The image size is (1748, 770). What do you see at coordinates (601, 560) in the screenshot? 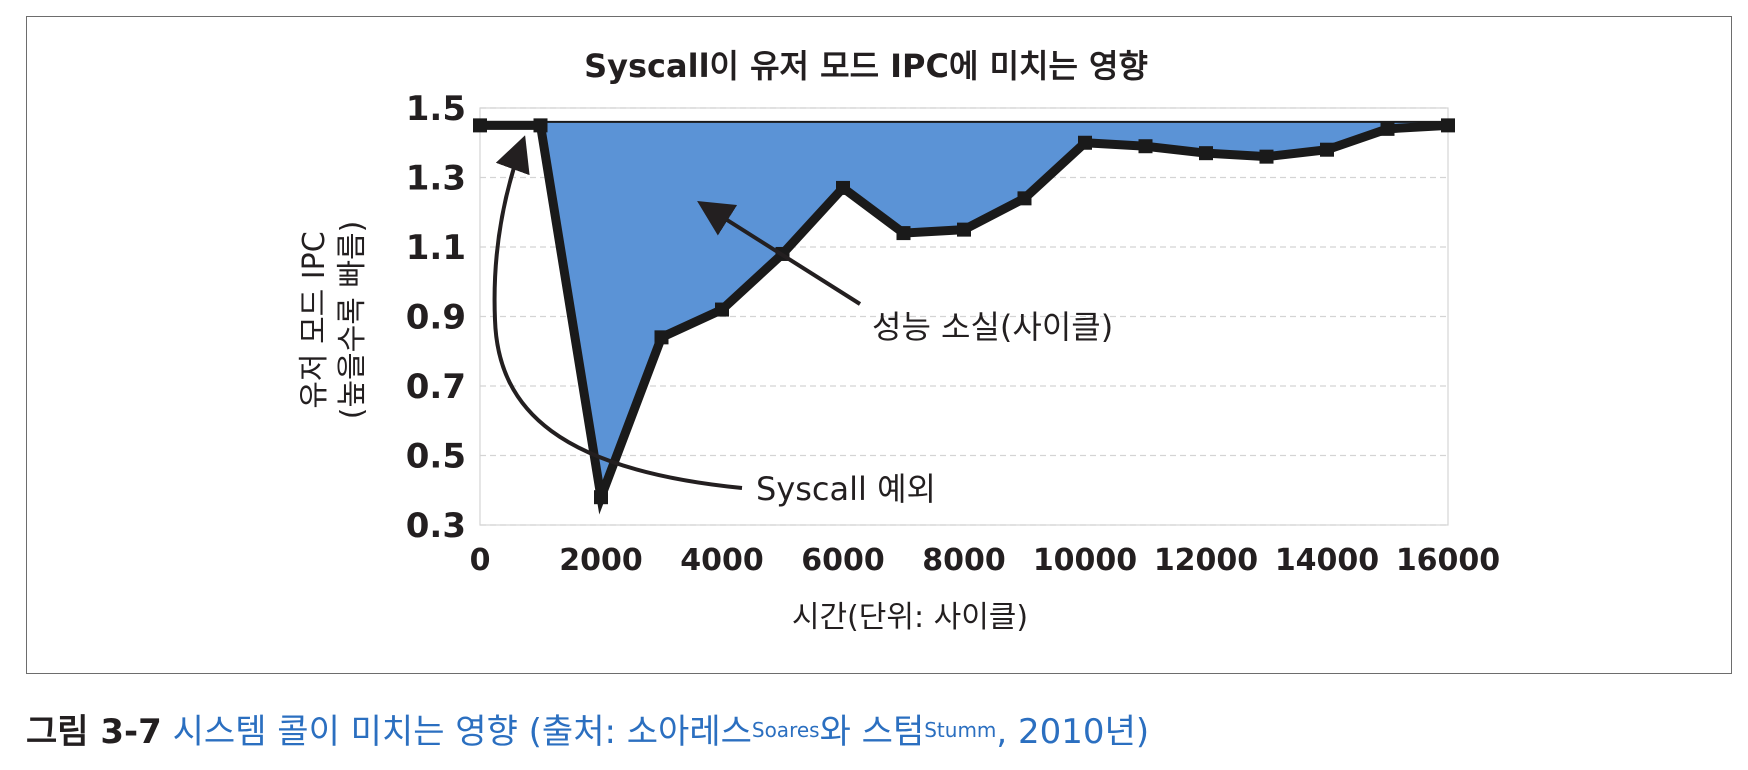
I see `x-tick-label: 2000` at bounding box center [601, 560].